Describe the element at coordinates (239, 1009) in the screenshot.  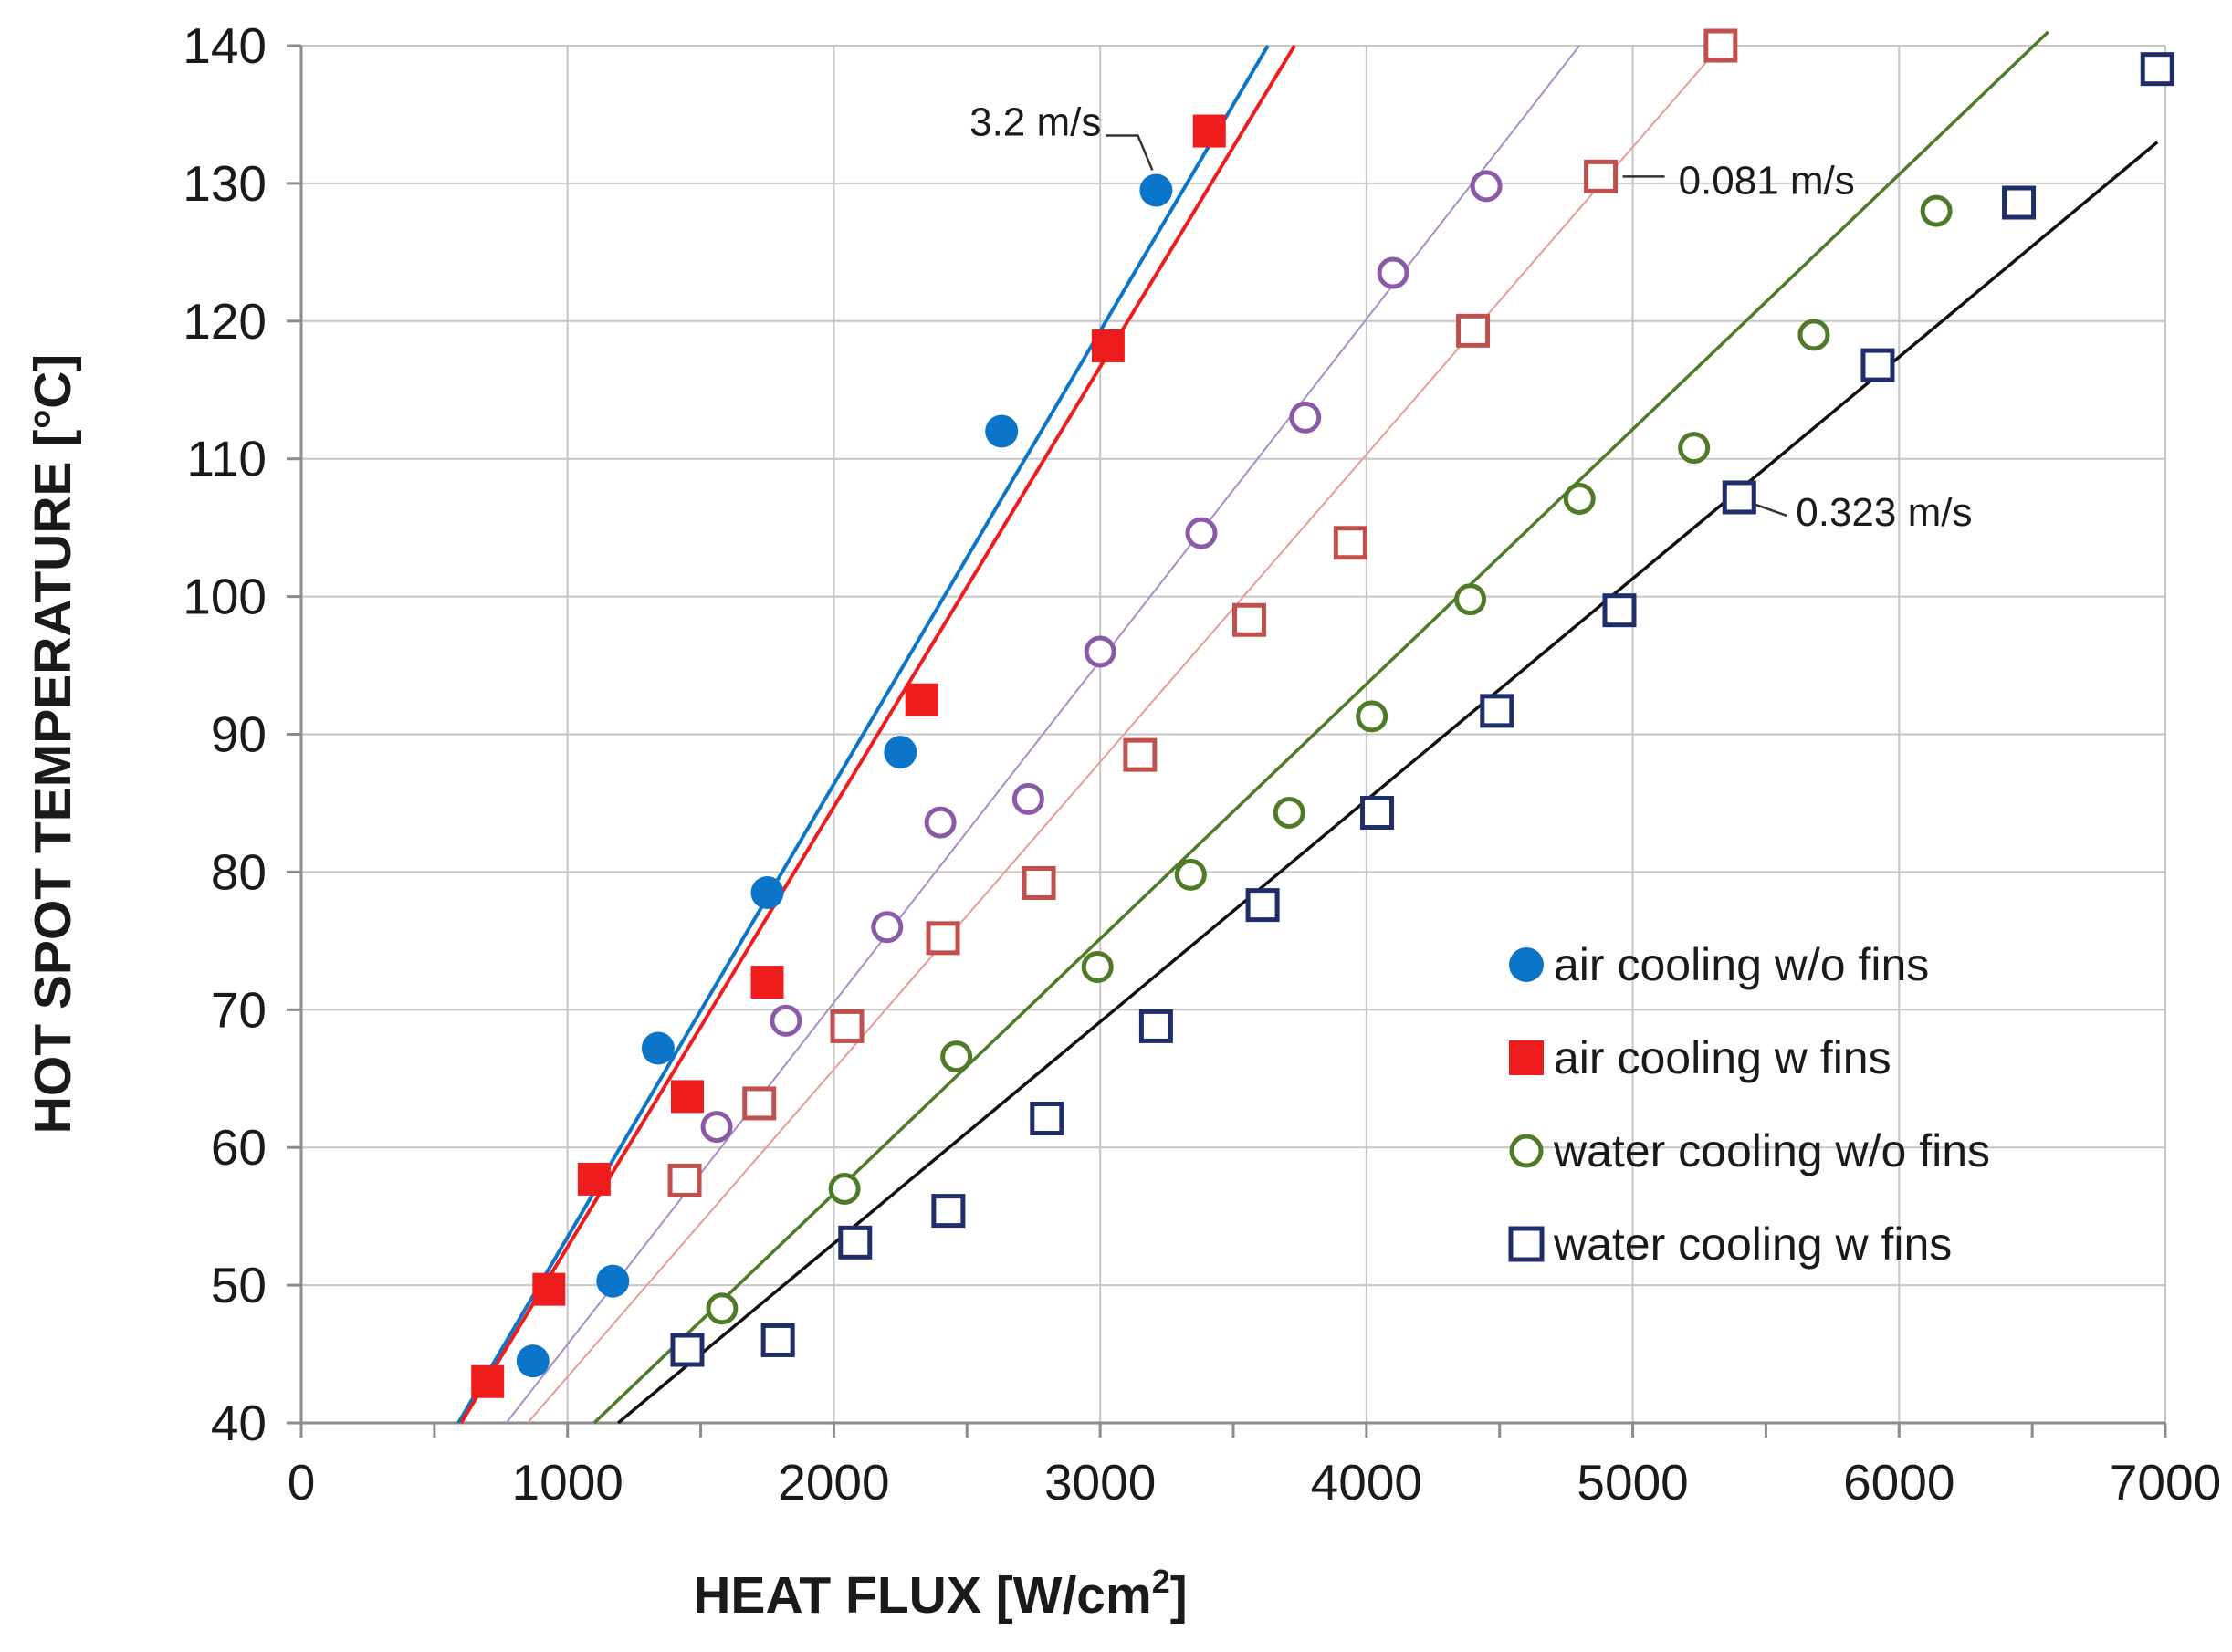
I see `y-tick-label: 70` at that location.